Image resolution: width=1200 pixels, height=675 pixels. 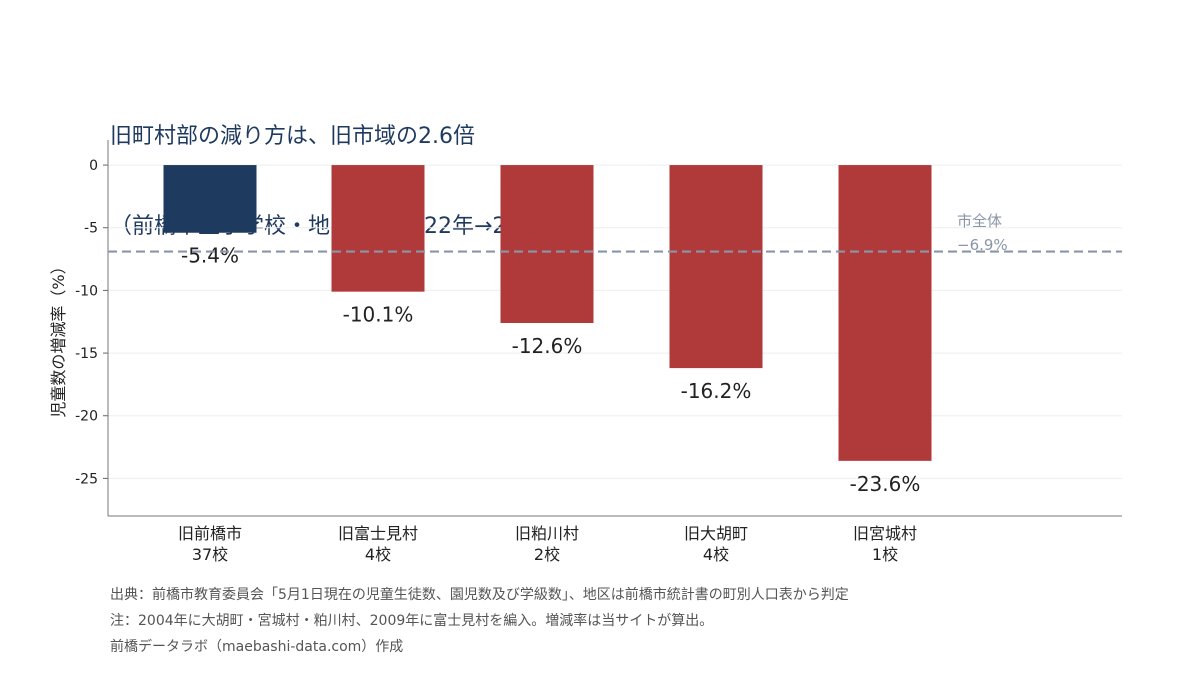 I want to click on x-tick-label: 旧大胡町, so click(x=716, y=533).